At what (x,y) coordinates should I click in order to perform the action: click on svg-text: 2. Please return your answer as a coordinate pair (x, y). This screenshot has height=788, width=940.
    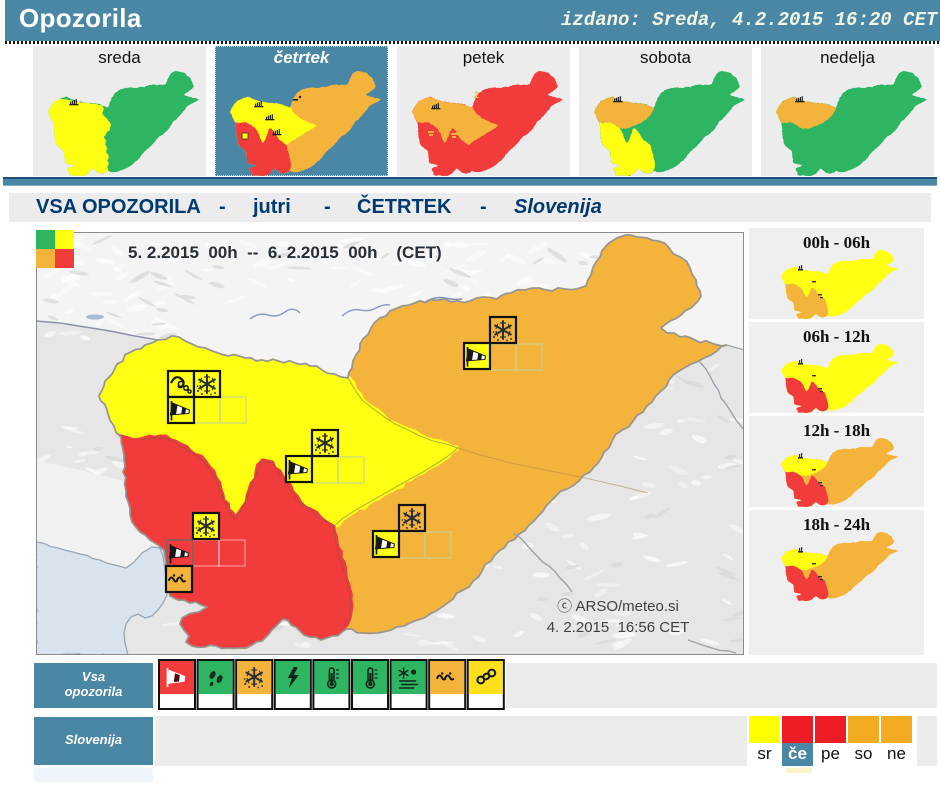
    Looking at the image, I should click on (476, 95).